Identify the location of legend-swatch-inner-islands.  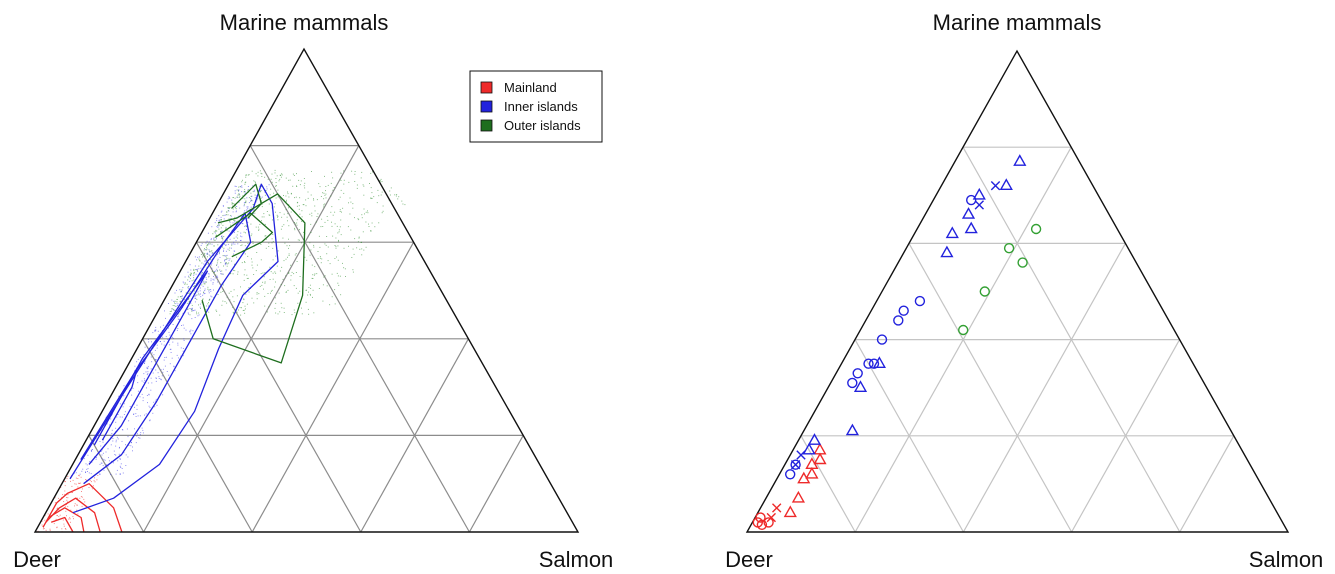
(486, 106).